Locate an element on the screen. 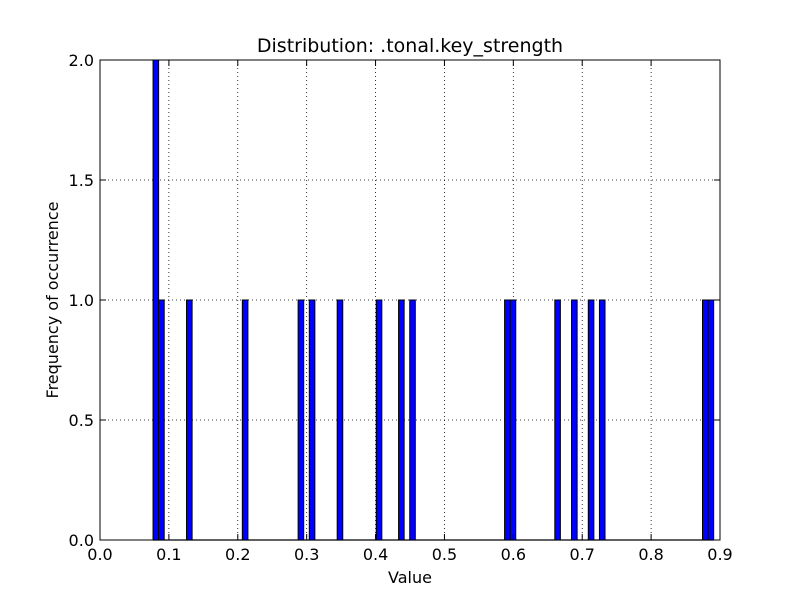  y-tick-label: 1.5 is located at coordinates (81, 180).